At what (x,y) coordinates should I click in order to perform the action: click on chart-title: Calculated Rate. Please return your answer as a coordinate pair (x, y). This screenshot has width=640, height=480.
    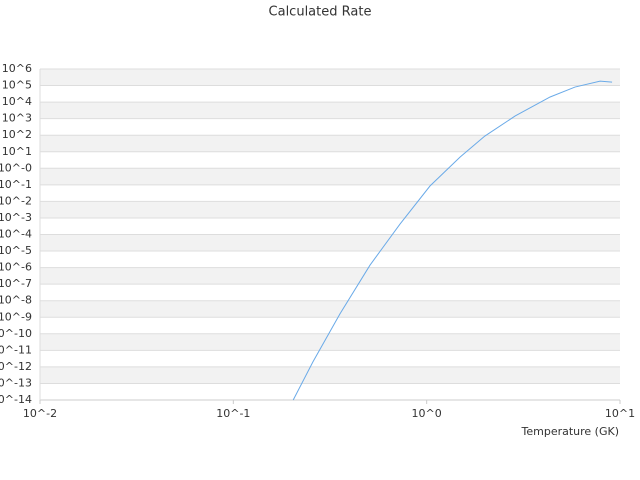
    Looking at the image, I should click on (320, 12).